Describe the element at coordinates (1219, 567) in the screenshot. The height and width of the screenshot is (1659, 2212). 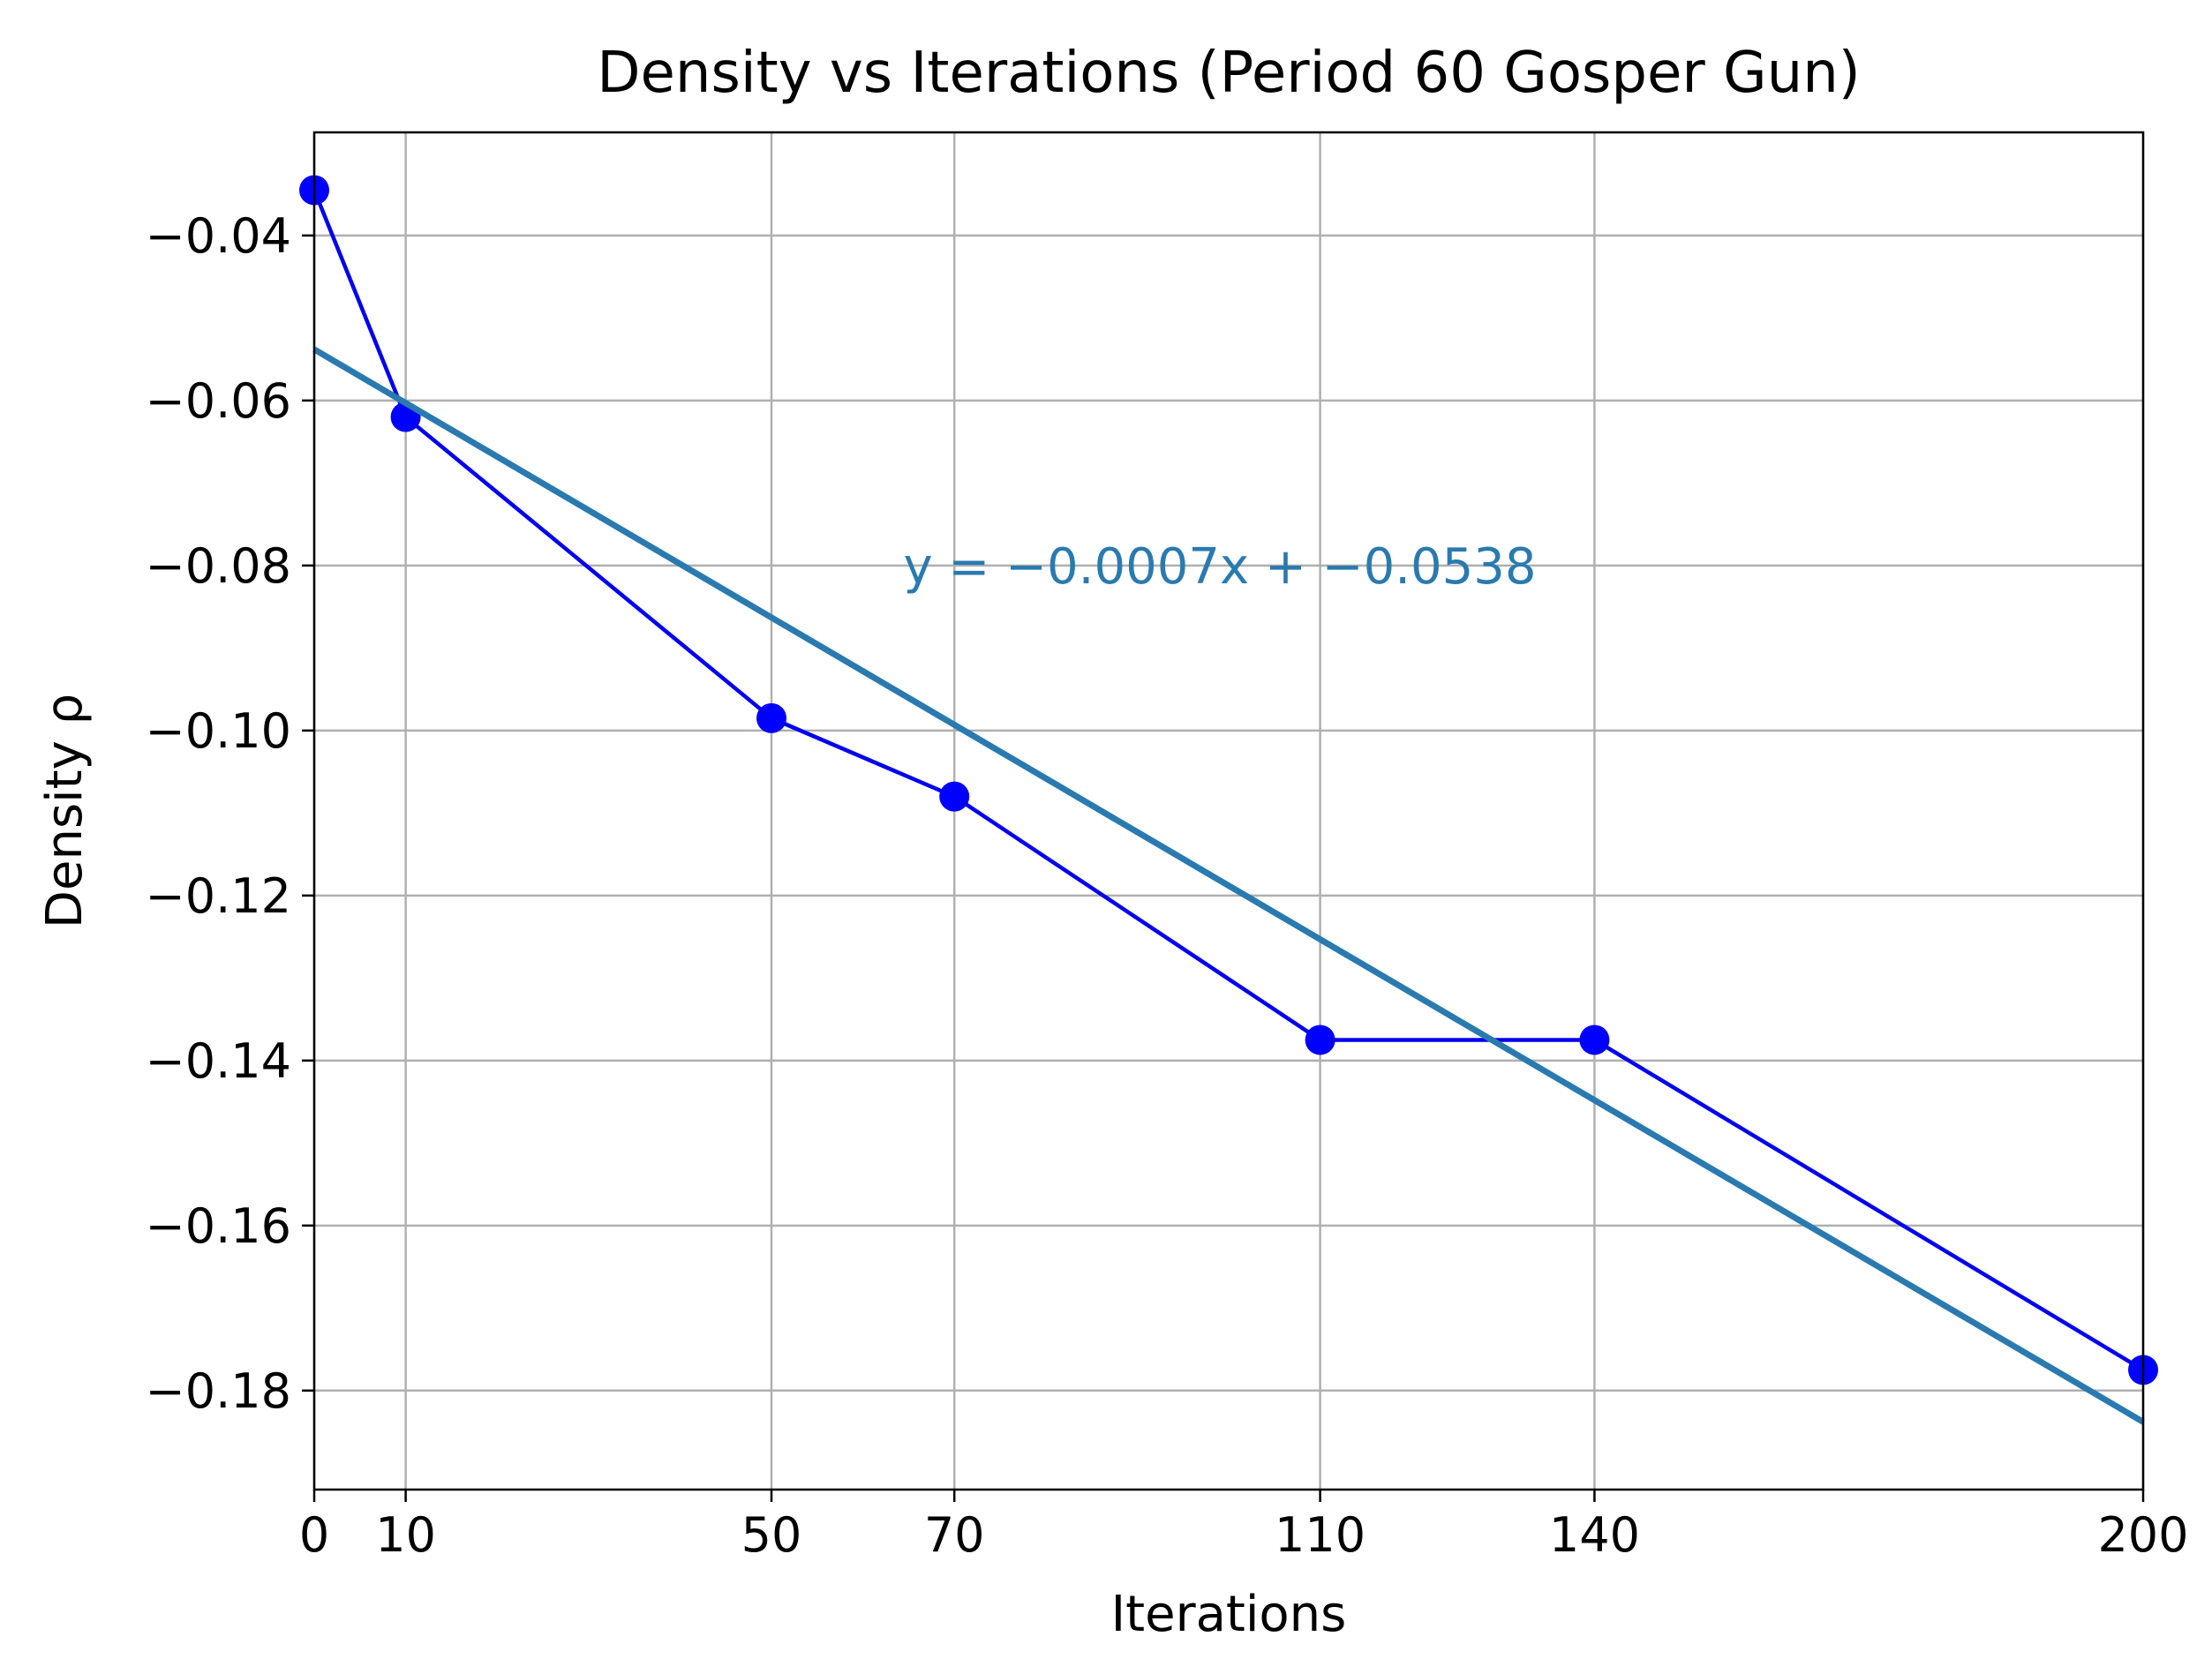
I see `fit-equation-annotation: y = −0.0007x + −0.0538` at that location.